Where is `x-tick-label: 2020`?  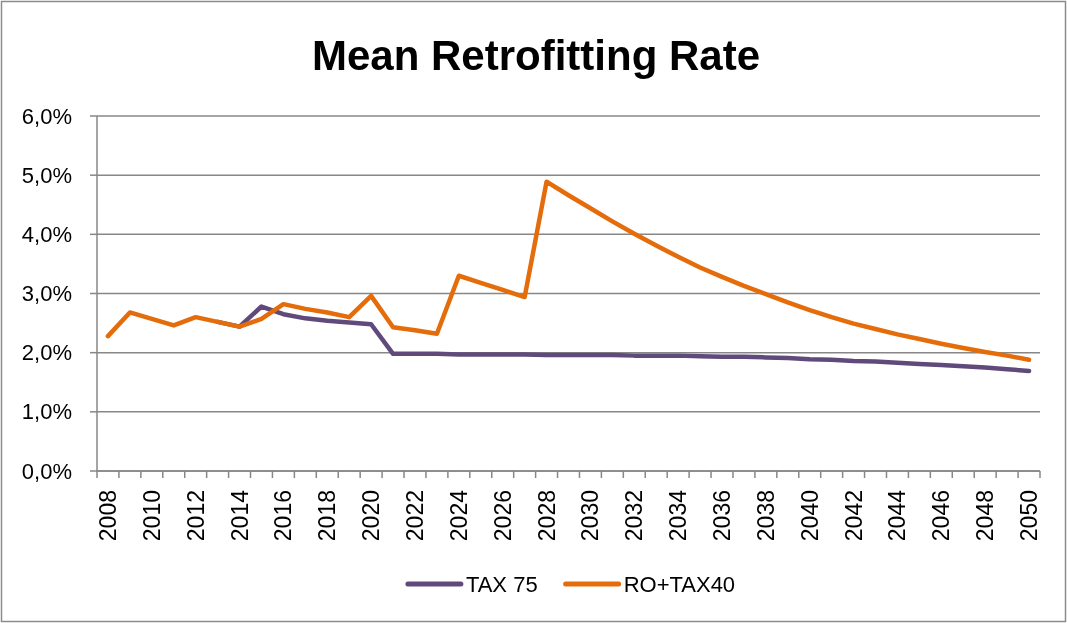 x-tick-label: 2020 is located at coordinates (371, 516).